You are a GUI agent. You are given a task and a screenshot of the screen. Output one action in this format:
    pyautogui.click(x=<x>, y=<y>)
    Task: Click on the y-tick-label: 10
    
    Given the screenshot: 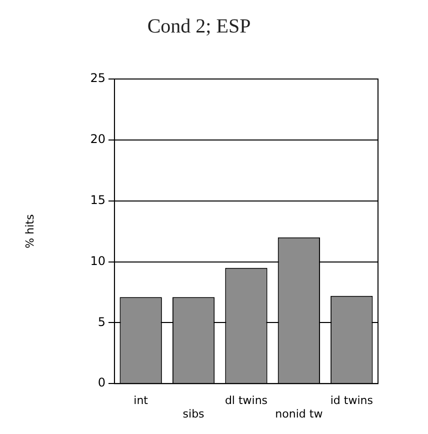 What is the action you would take?
    pyautogui.click(x=98, y=261)
    